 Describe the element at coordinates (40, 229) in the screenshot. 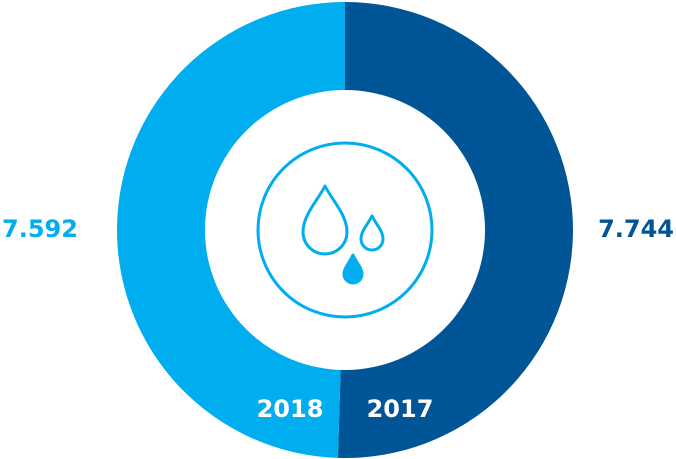

I see `value-label: 7.592` at that location.